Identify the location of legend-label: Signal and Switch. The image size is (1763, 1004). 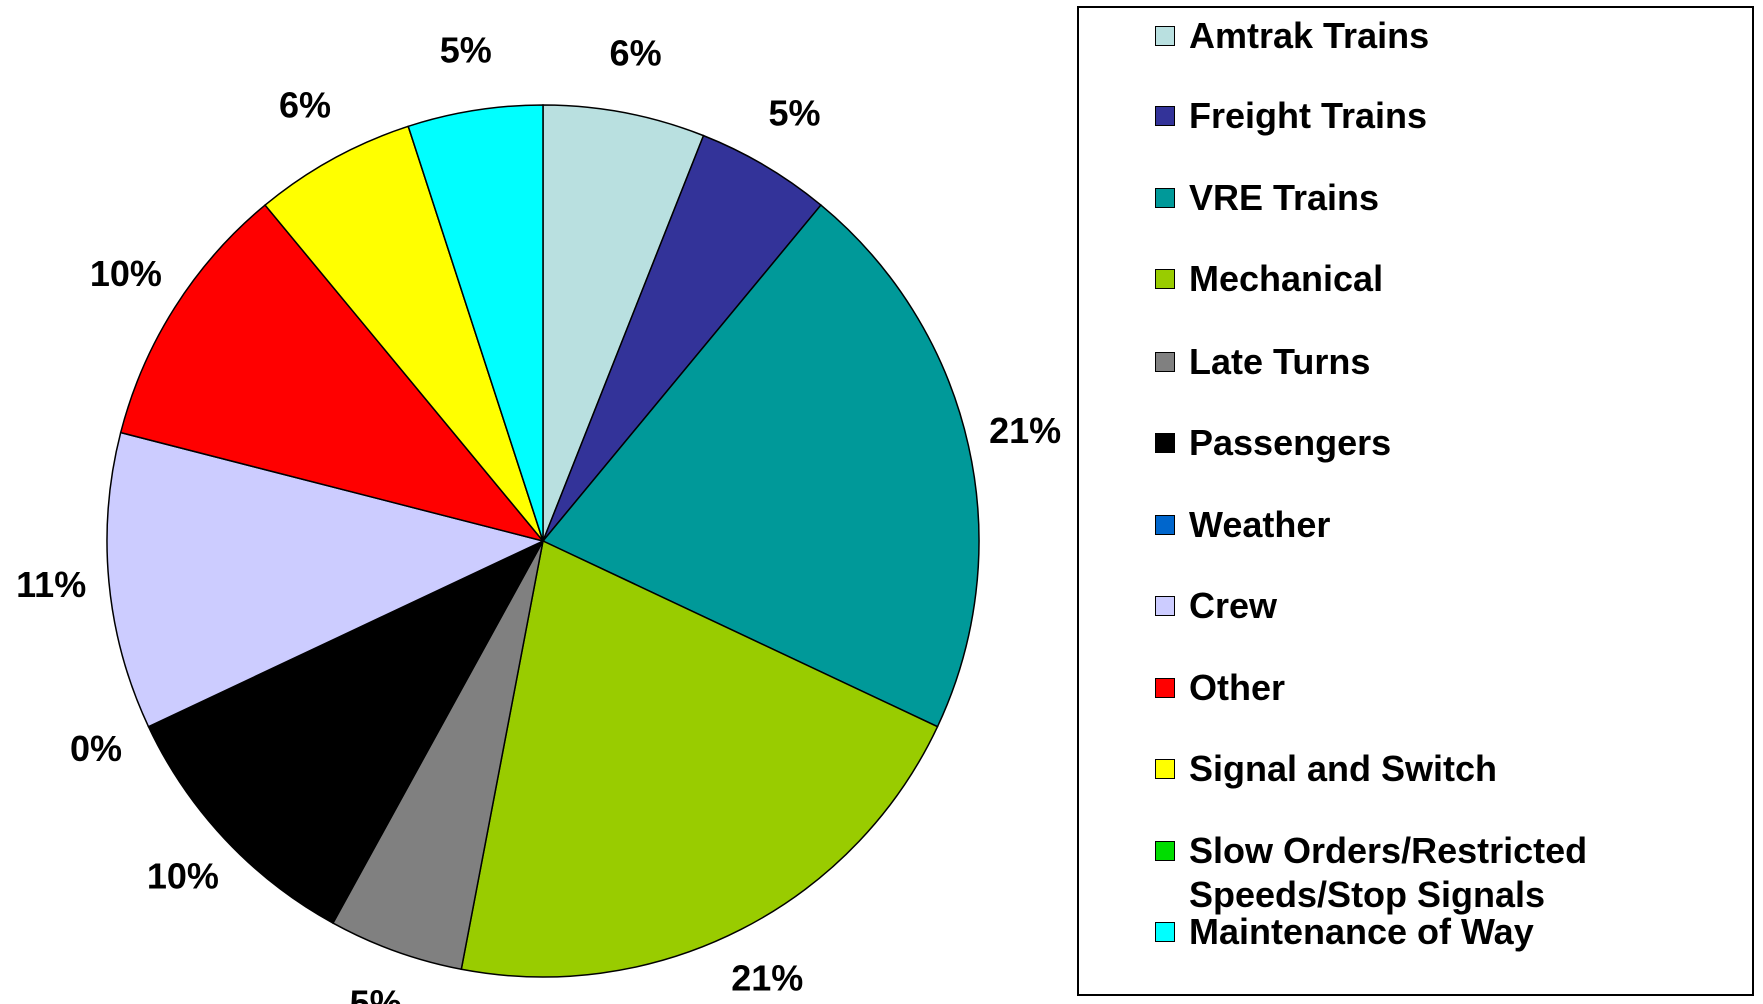
(1343, 768).